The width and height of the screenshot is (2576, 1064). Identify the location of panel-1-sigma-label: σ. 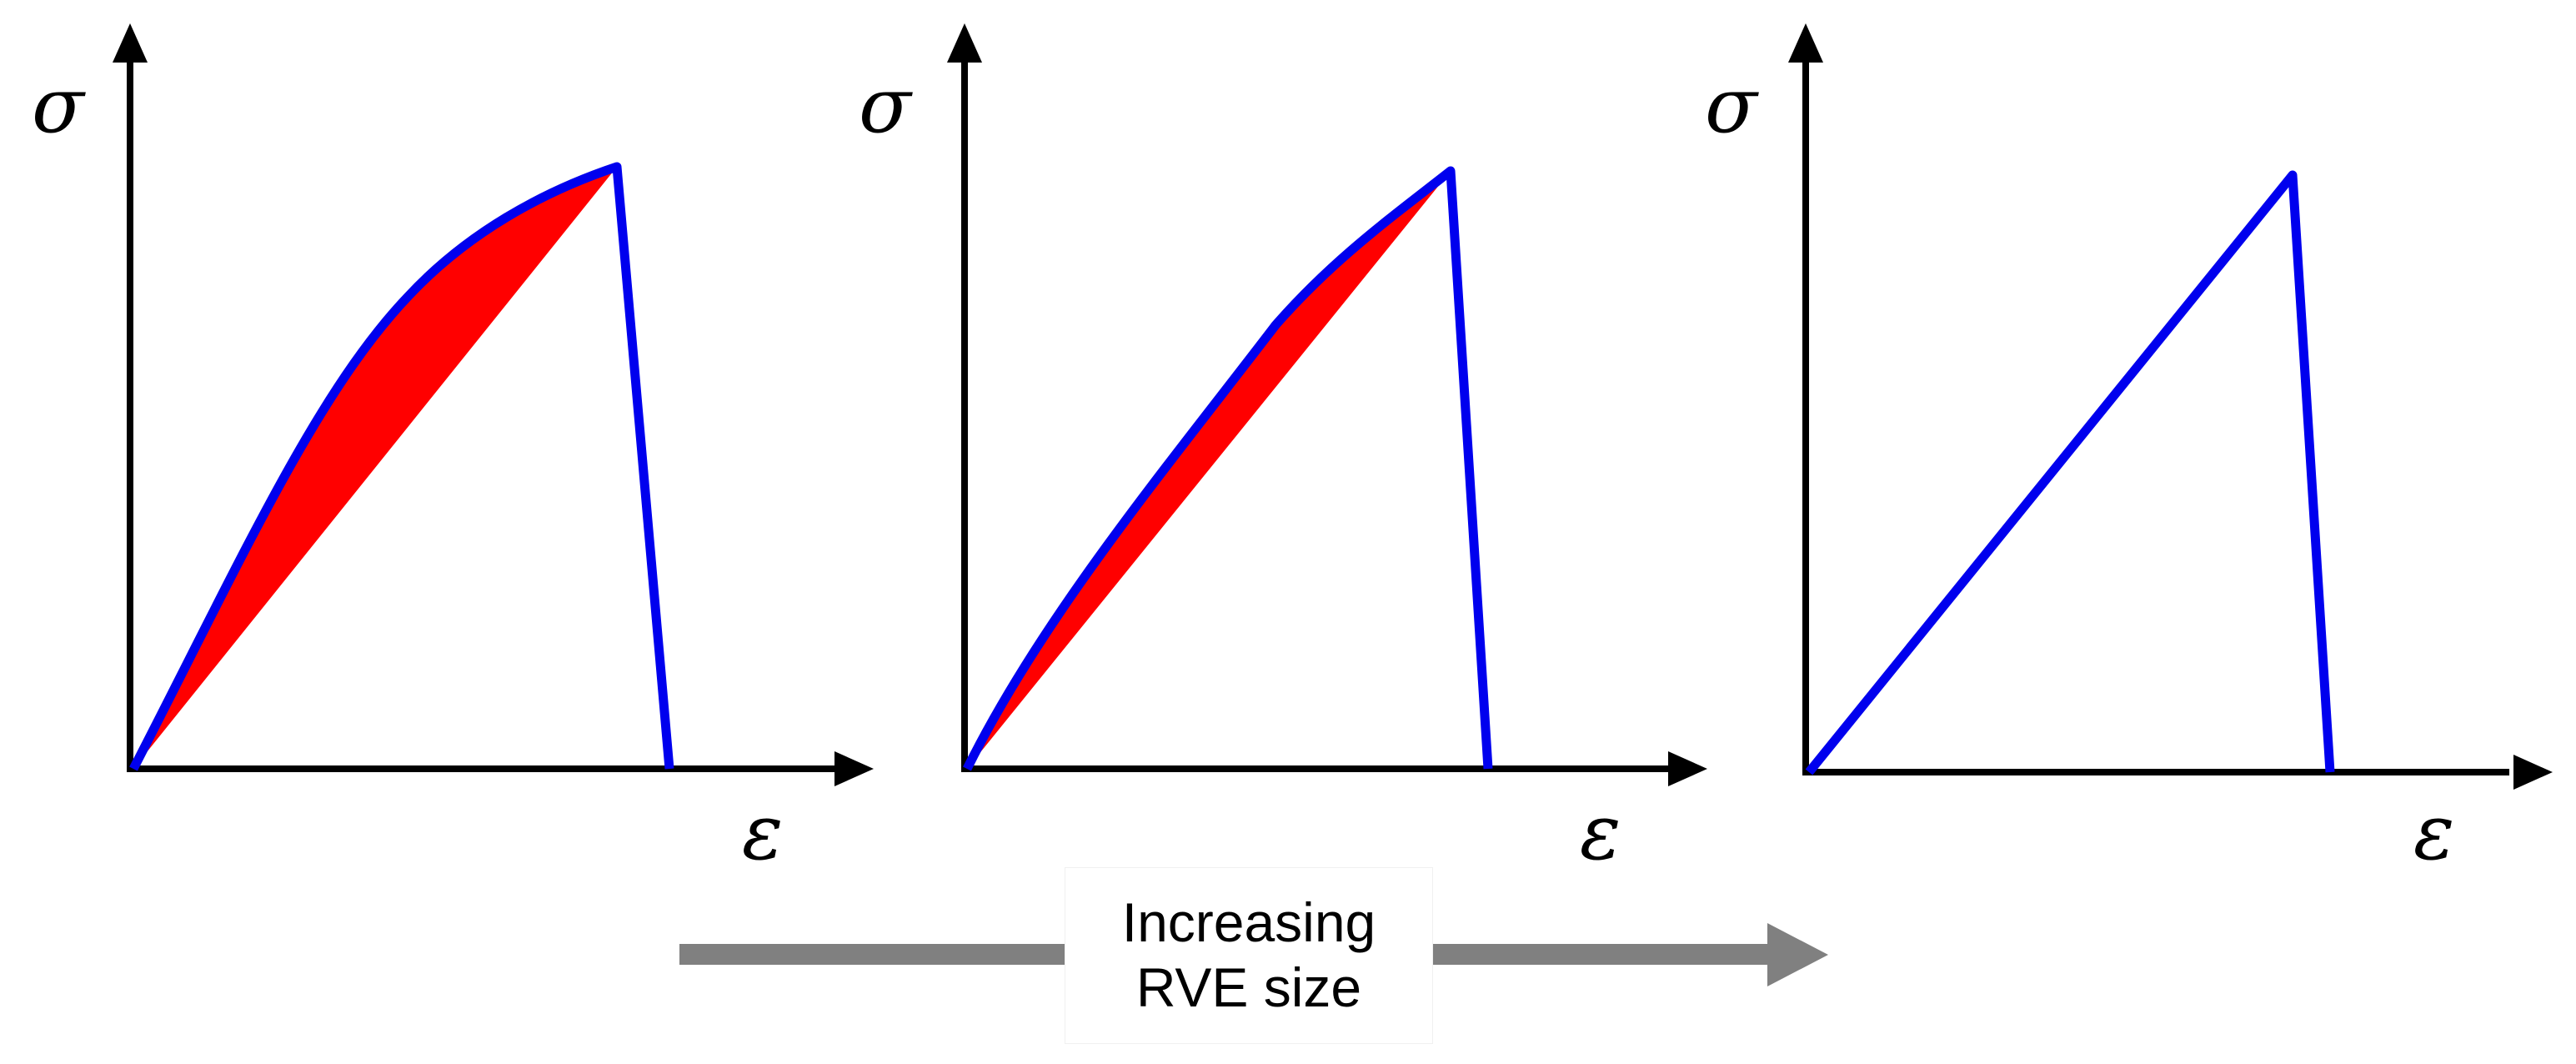
(59, 105).